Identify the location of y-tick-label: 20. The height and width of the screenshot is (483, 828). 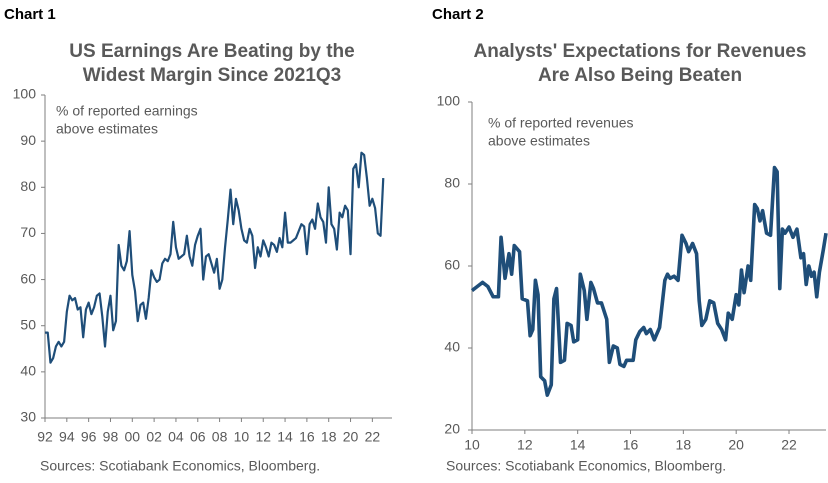
(452, 429).